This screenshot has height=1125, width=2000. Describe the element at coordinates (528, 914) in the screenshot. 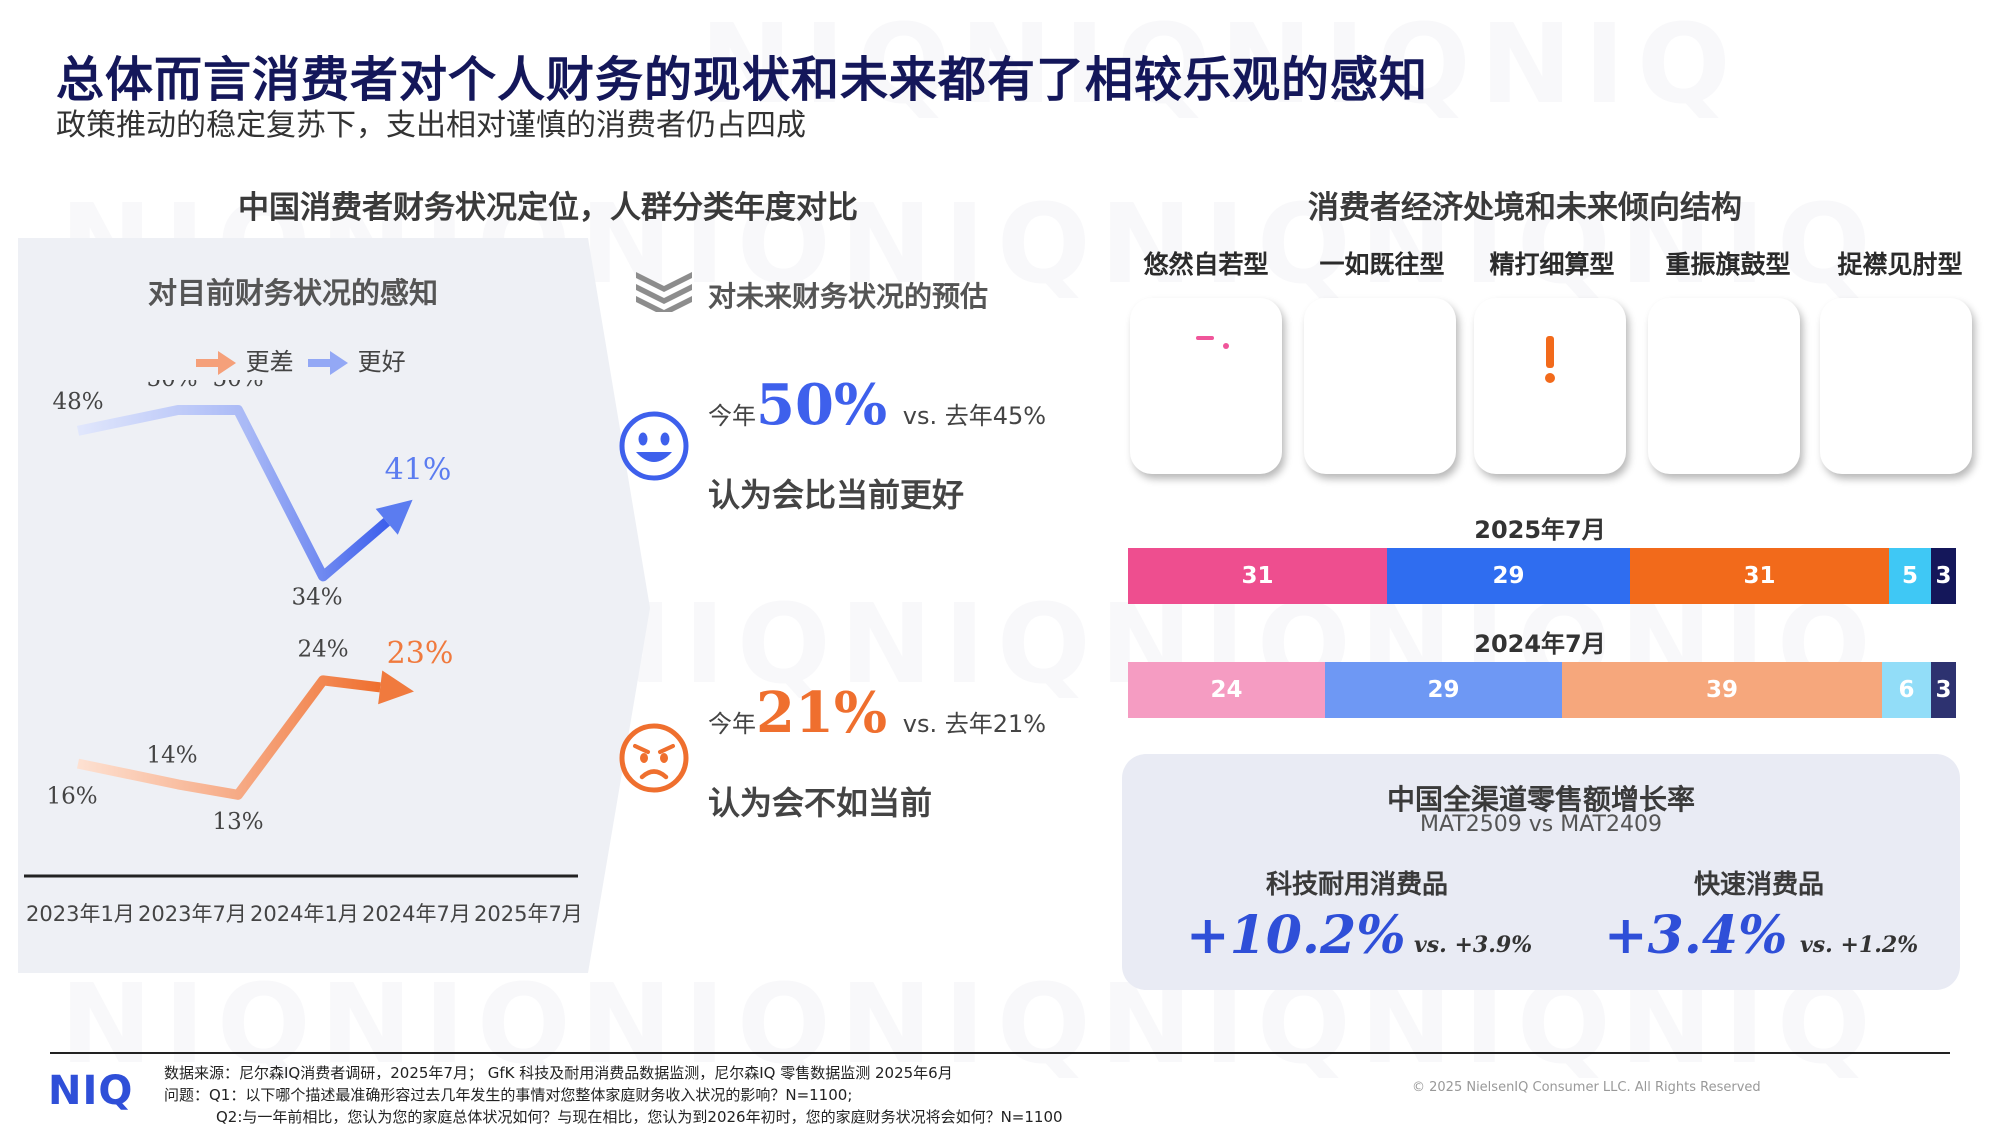

I see `x-label-4: 2025年7月` at that location.